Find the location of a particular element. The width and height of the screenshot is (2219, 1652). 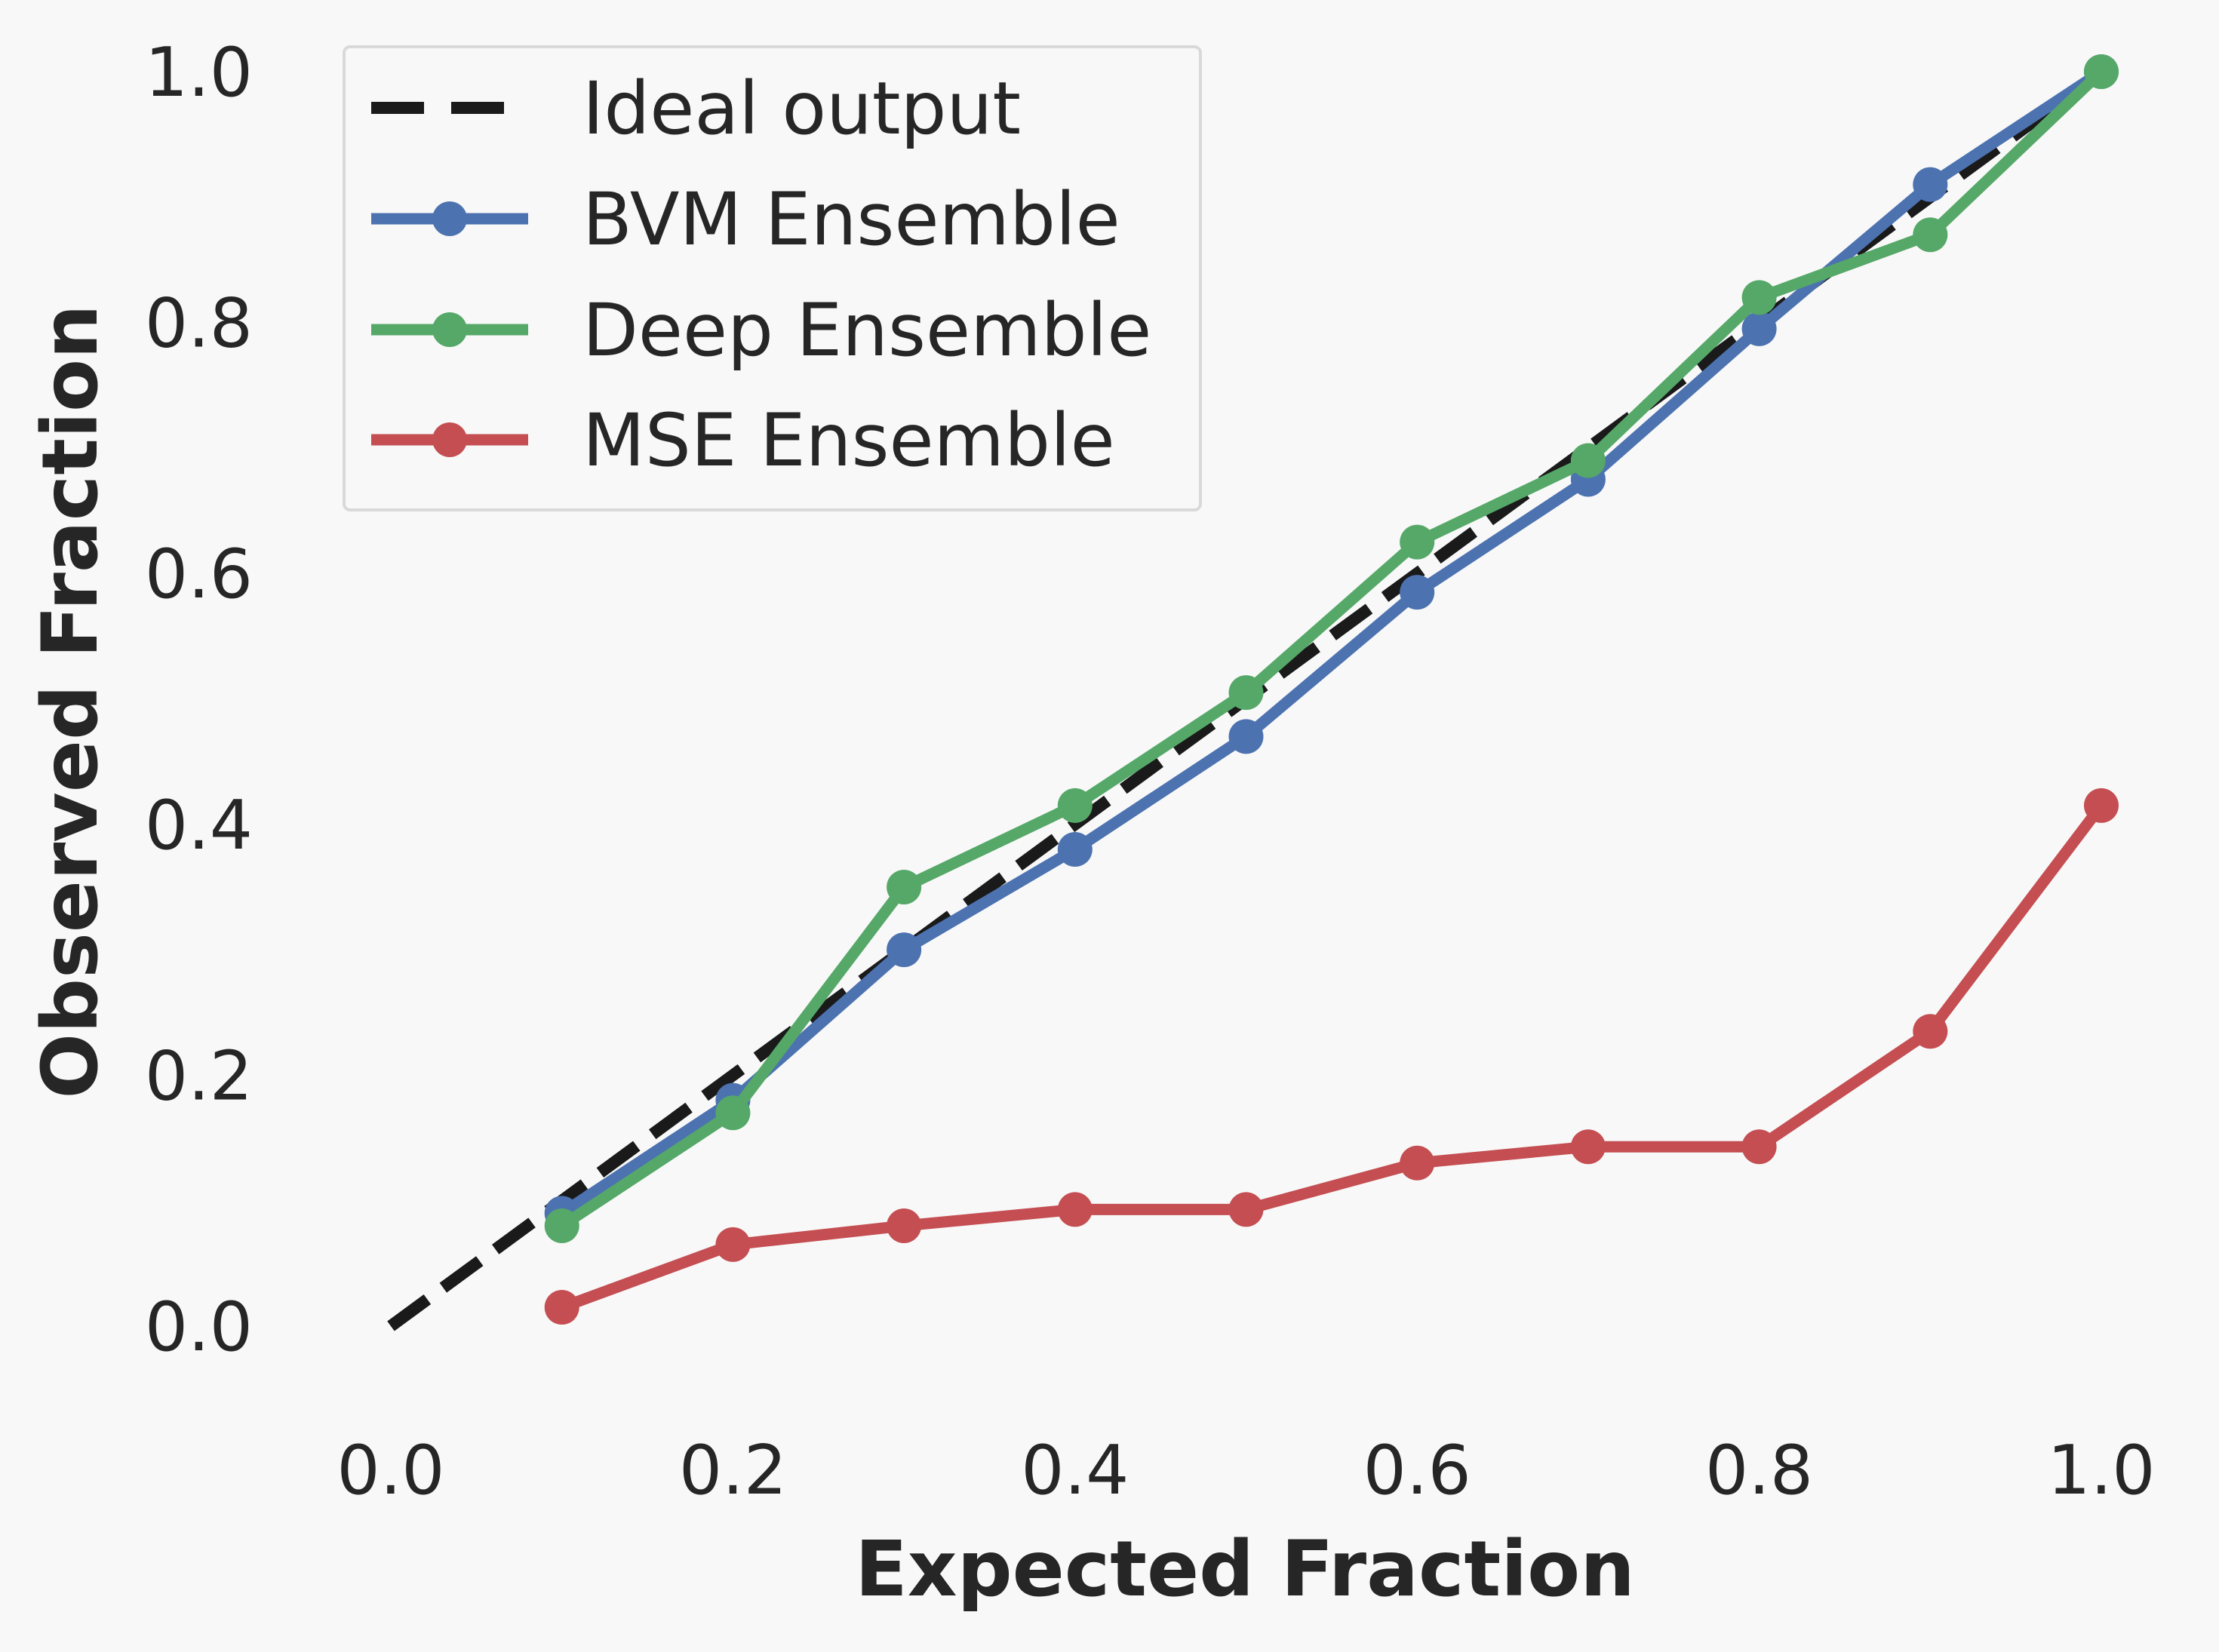

legend-label-ideal-output: Ideal output is located at coordinates (801, 108).